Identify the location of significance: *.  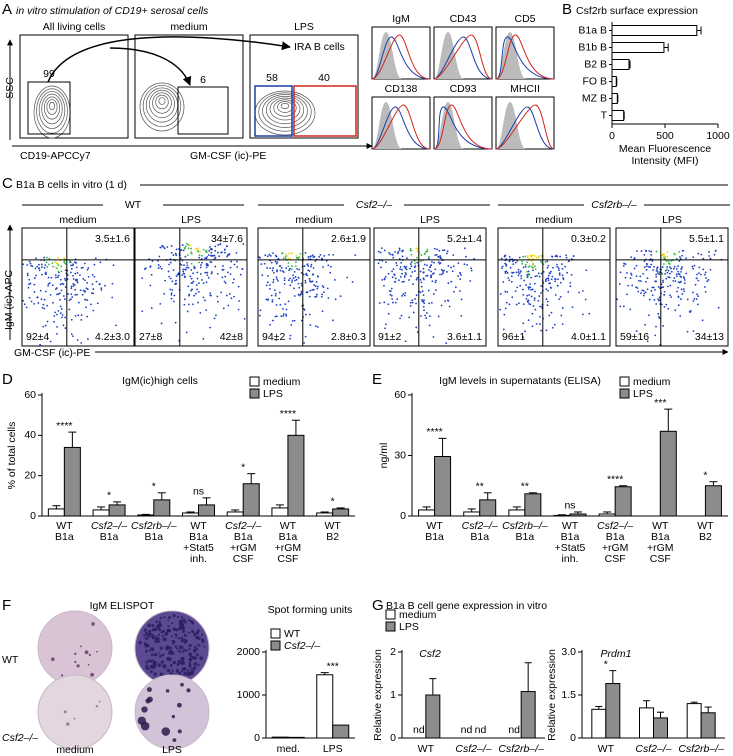
(109, 496).